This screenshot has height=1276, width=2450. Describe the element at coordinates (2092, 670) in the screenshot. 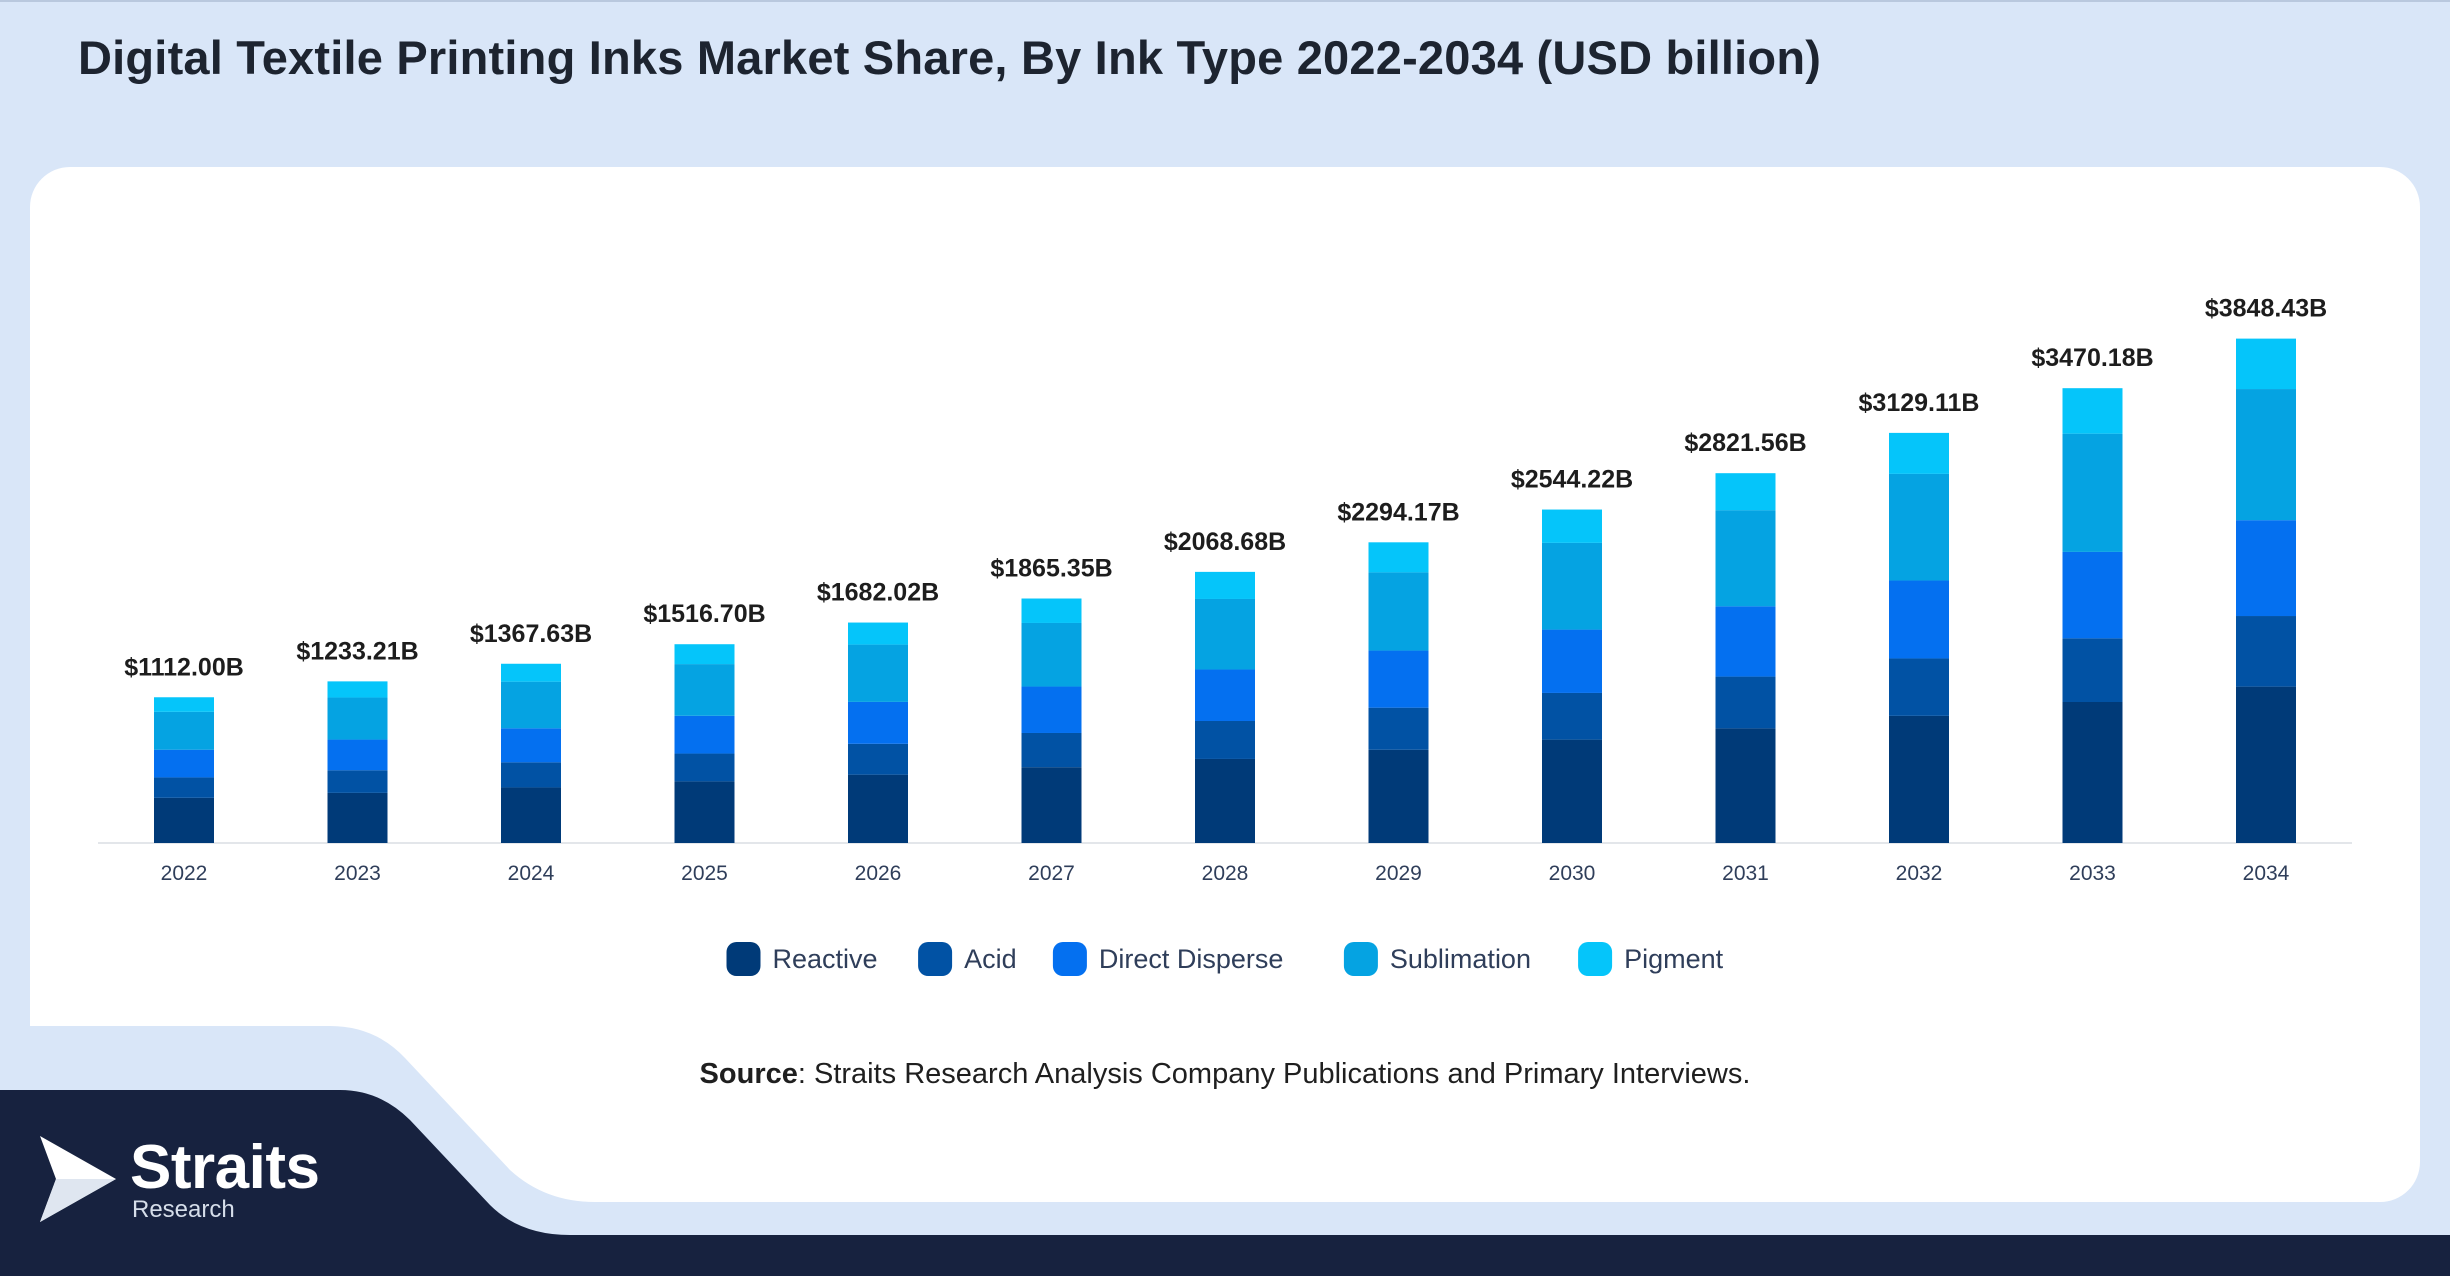

I see `bar-acid-2033` at that location.